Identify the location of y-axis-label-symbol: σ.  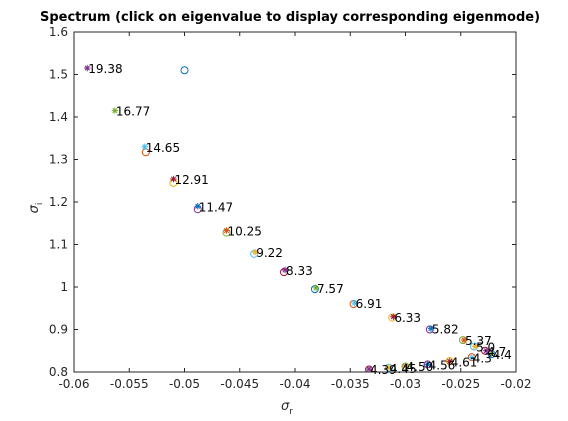
(34, 208).